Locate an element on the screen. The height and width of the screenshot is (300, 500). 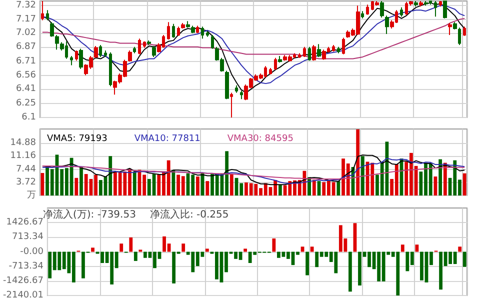
y-tick-label: -713.34 is located at coordinates (26, 266).